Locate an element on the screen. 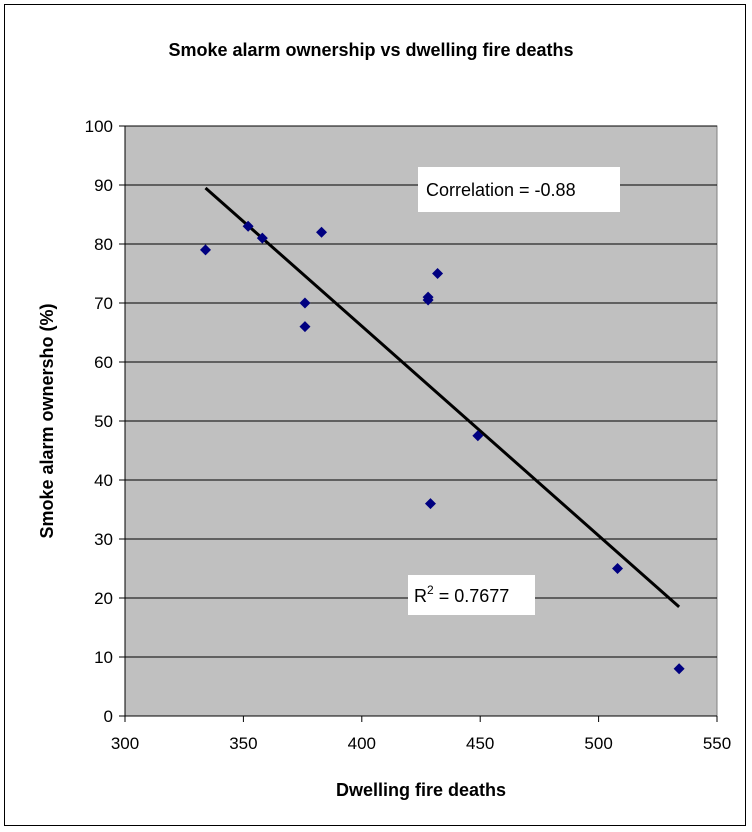  y-tick-label: 0 is located at coordinates (108, 716).